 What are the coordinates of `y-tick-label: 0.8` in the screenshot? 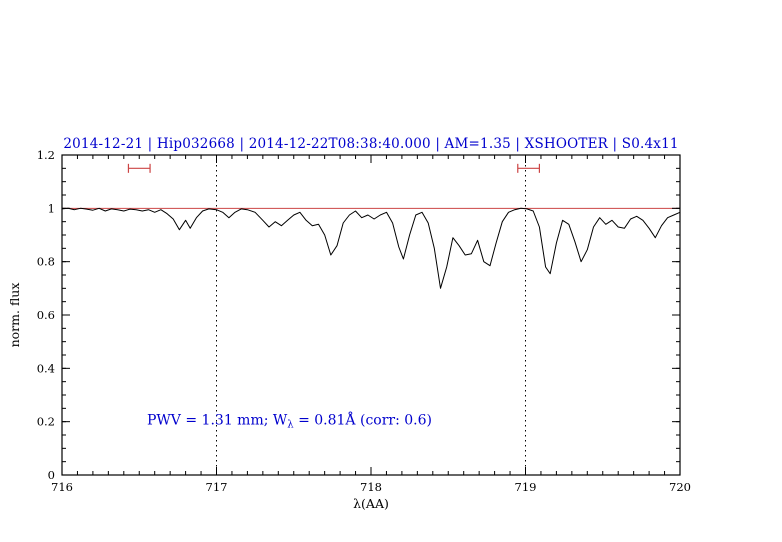 It's located at (46, 262).